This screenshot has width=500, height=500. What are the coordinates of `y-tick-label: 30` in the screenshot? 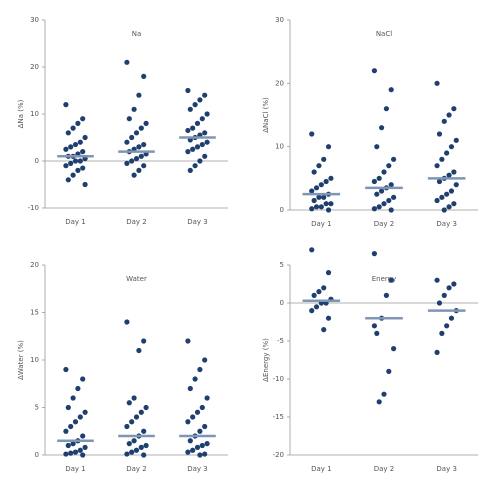 It's located at (279, 20).